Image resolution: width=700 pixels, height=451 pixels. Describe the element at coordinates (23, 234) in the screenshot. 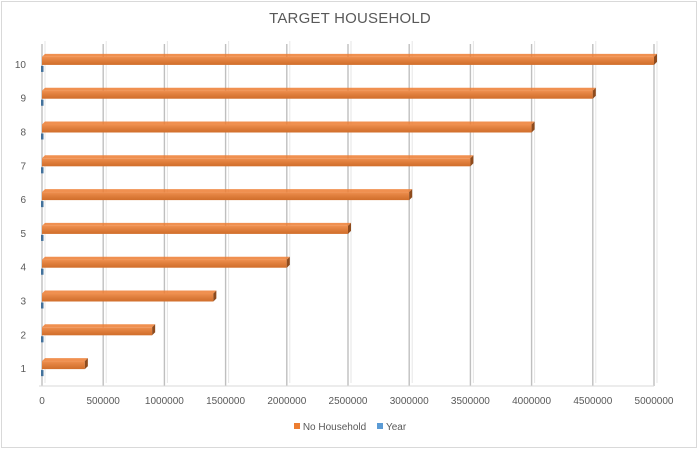

I see `y-tick-label: 5` at that location.